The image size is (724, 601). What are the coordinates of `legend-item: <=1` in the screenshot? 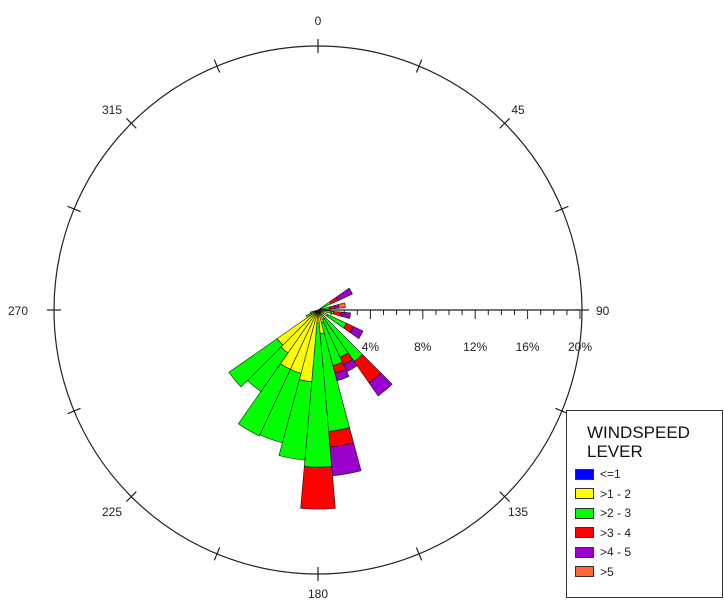 It's located at (598, 474).